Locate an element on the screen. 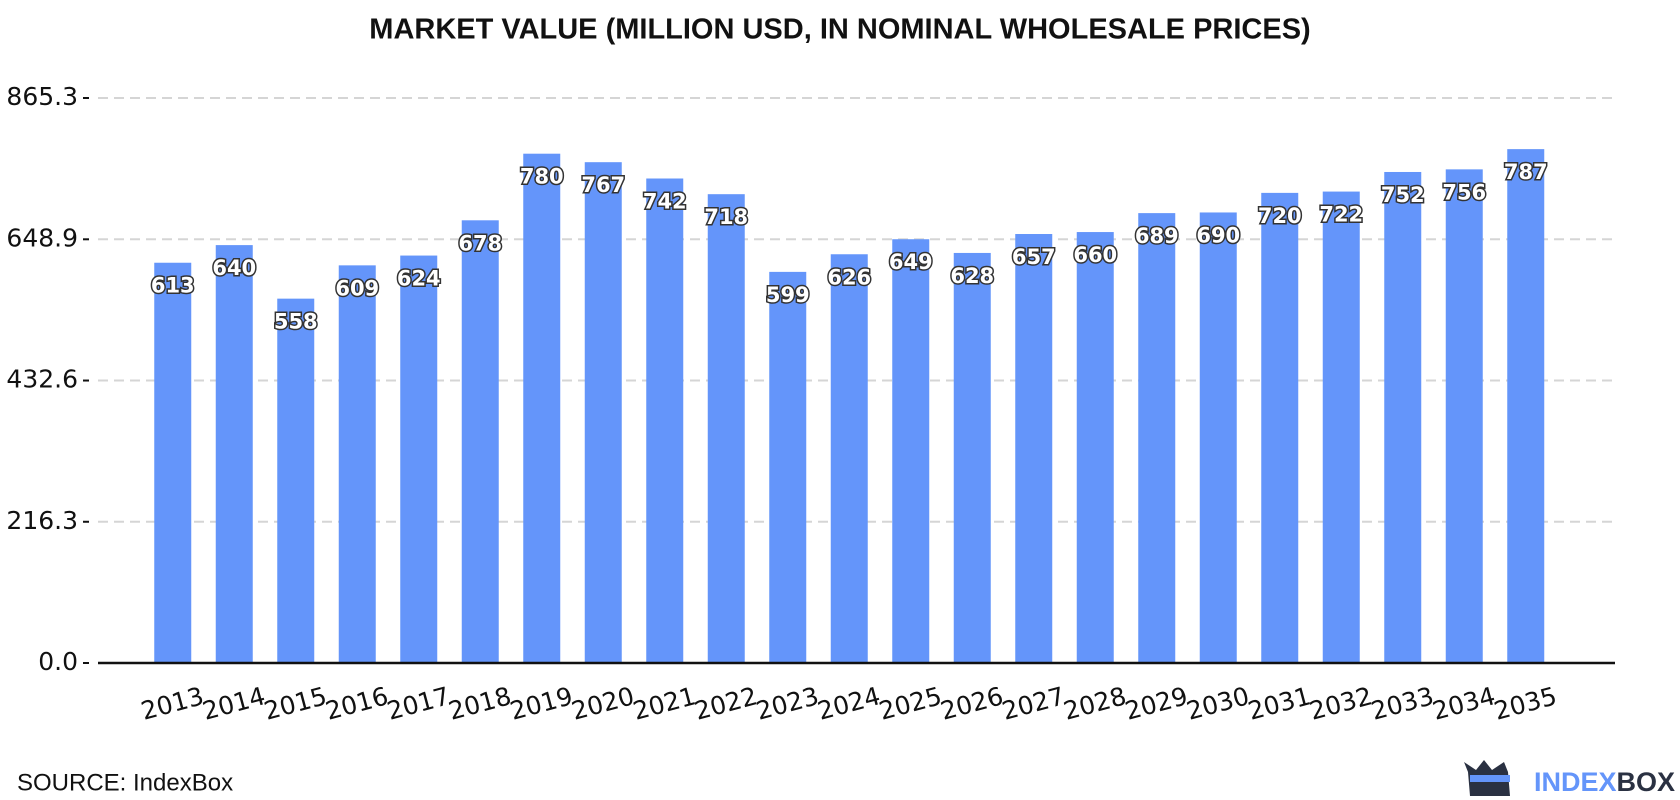 The height and width of the screenshot is (800, 1680). x-tick-label: 2022 is located at coordinates (725, 703).